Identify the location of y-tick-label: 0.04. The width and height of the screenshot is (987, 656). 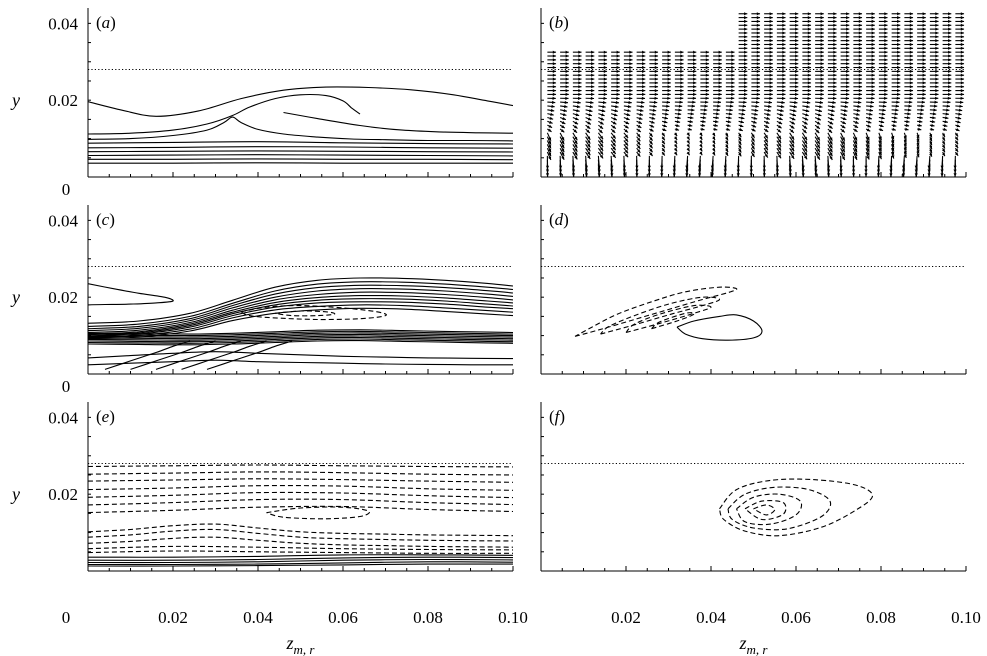
(63, 23).